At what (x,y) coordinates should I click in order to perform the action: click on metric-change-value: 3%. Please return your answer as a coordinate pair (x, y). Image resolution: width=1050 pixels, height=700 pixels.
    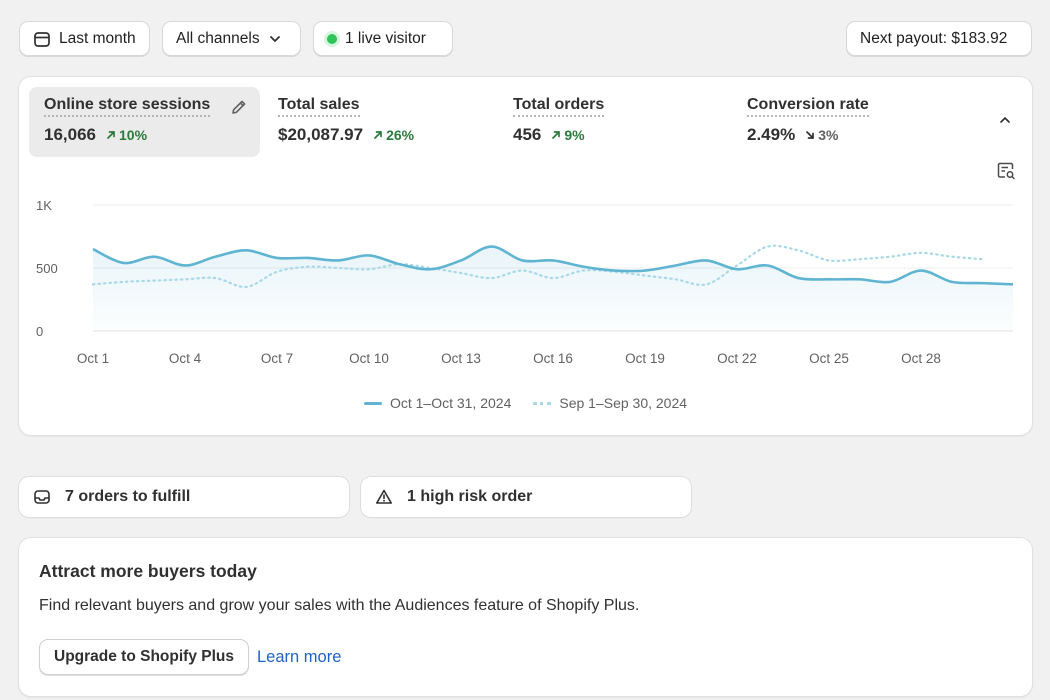
    Looking at the image, I should click on (828, 135).